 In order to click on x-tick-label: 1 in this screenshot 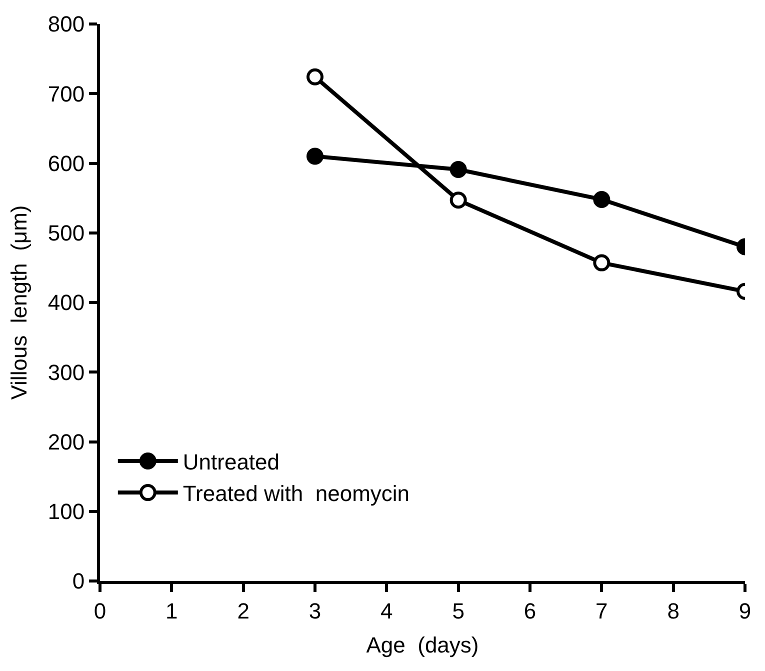, I will do `click(172, 611)`.